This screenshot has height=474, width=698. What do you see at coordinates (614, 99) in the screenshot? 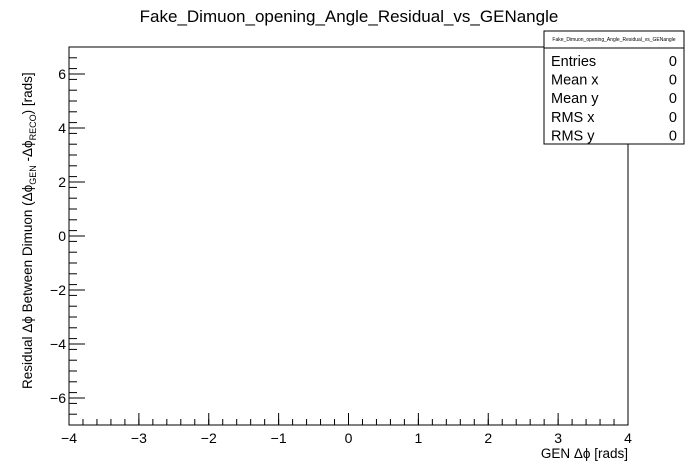
I see `stats-box-rows: Entries 0 Mean x 0 Mean y 0 RMS x 0 RMS y 0` at bounding box center [614, 99].